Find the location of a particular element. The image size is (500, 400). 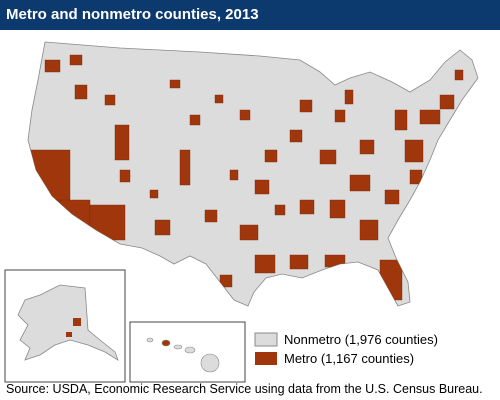

title-bar: Metro and nonmetro counties, 2013 is located at coordinates (250, 15).